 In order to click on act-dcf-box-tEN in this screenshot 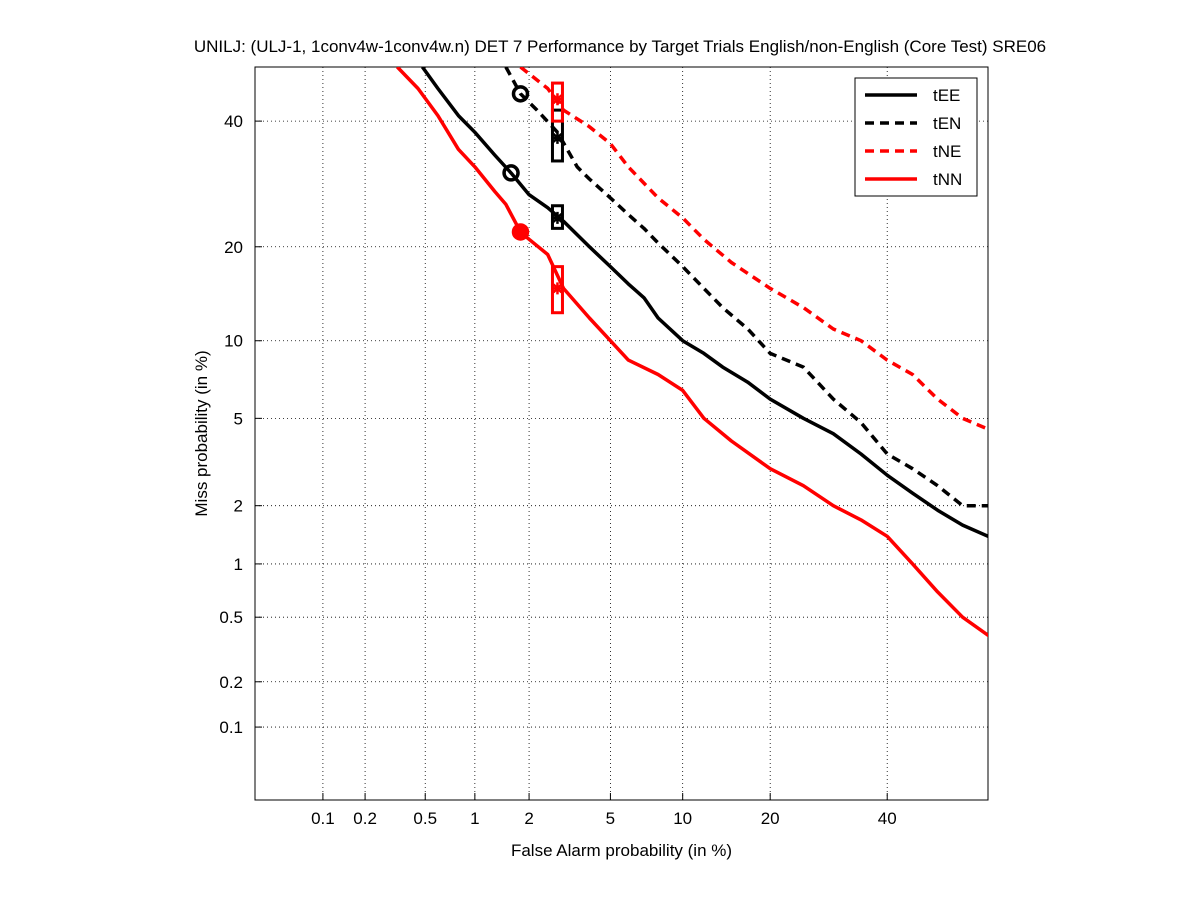, I will do `click(557, 135)`.